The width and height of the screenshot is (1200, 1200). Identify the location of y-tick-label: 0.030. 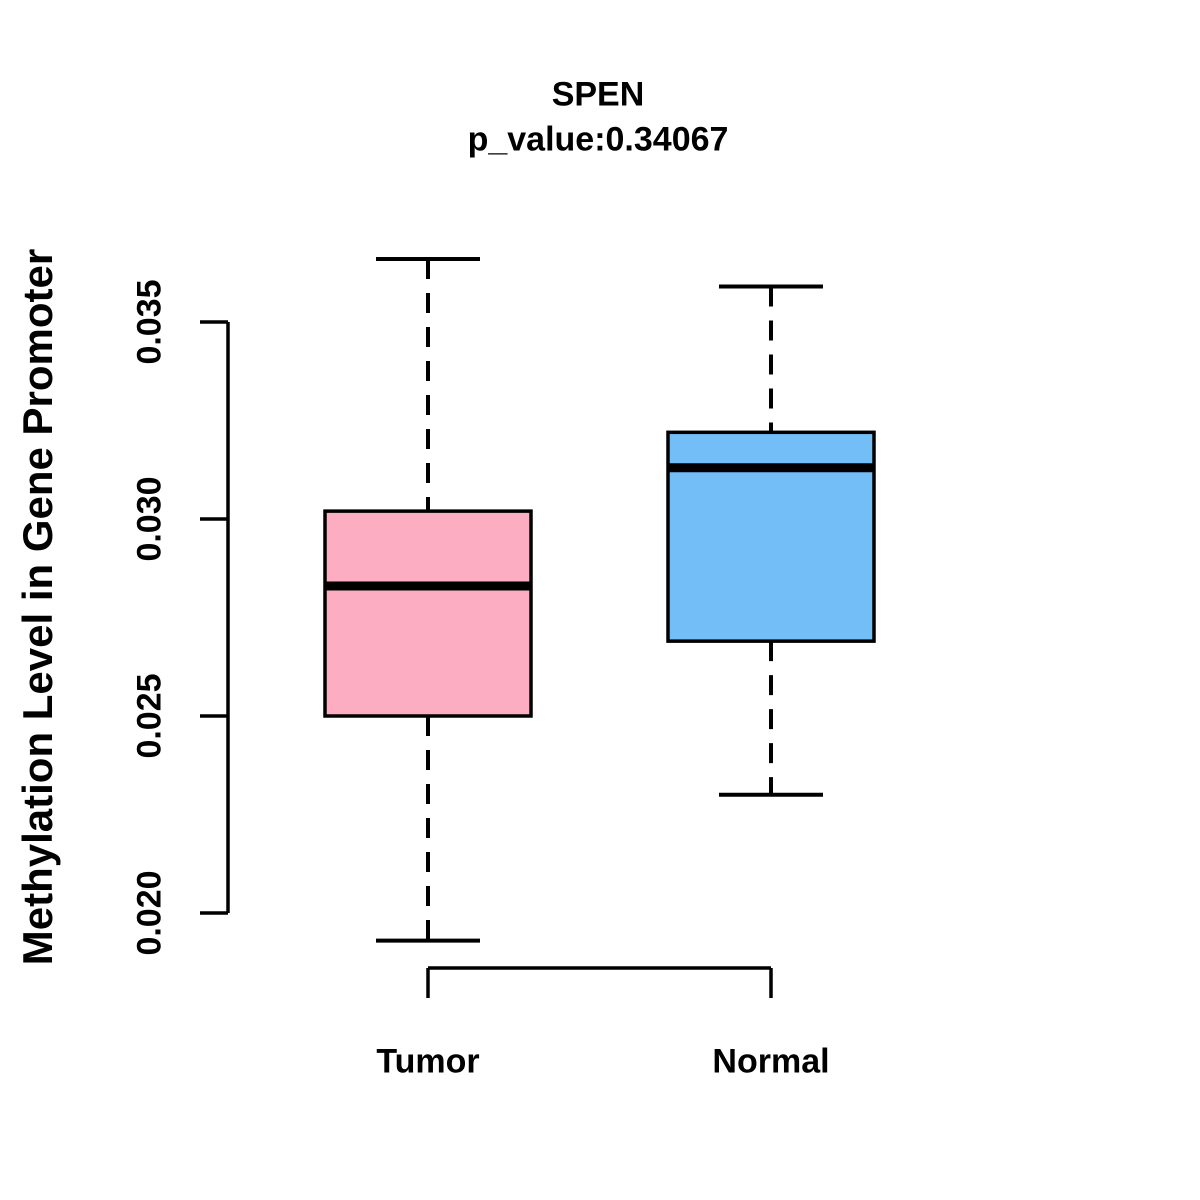
(149, 519).